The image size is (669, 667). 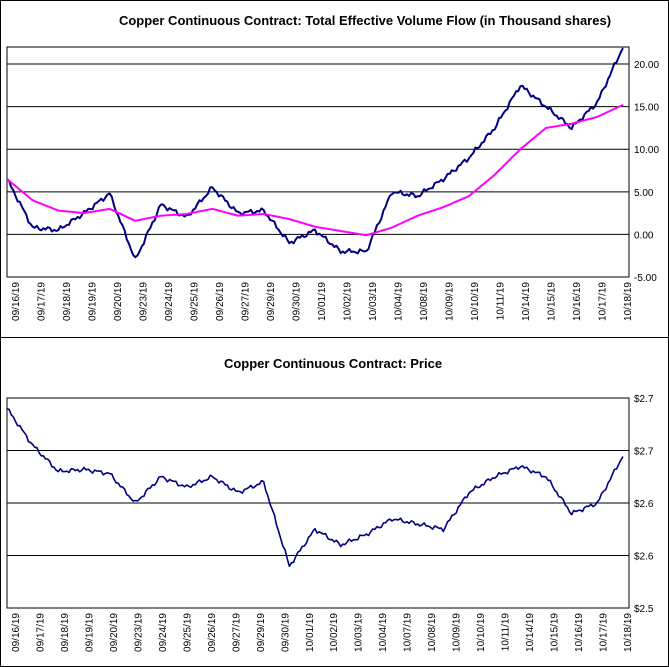 What do you see at coordinates (334, 337) in the screenshot?
I see `panel-divider` at bounding box center [334, 337].